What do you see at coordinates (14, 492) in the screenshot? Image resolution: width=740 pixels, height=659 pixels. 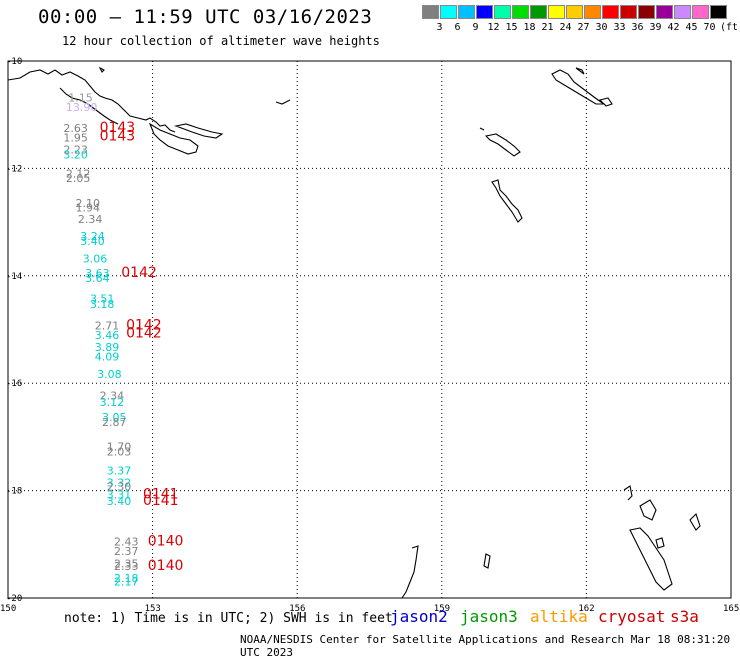 I see `lat-label: -18` at bounding box center [14, 492].